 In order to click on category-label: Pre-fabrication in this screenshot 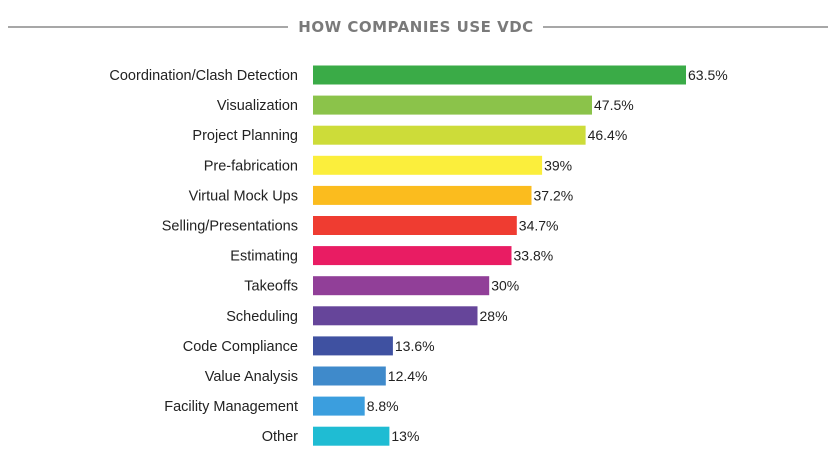, I will do `click(251, 166)`.